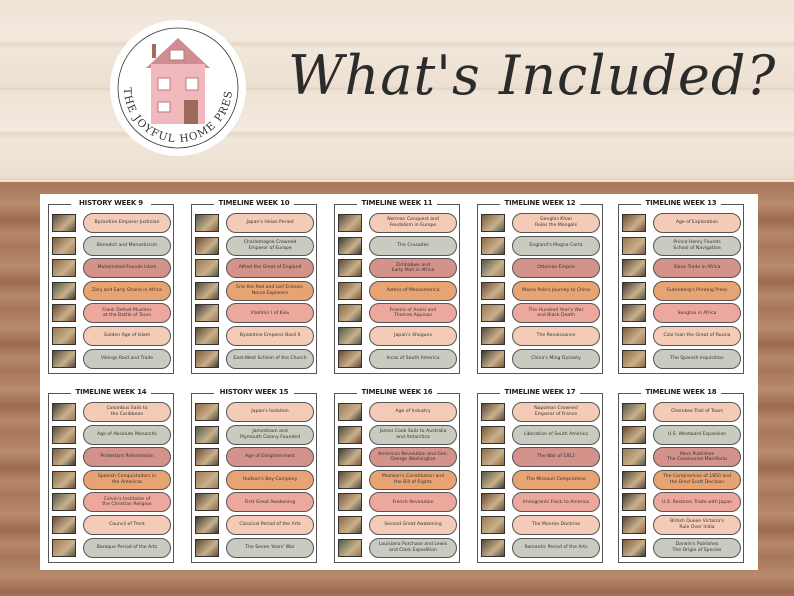 The image size is (794, 596). Describe the element at coordinates (413, 223) in the screenshot. I see `event-label: Norman Conquest and Feudalism in Europe` at that location.